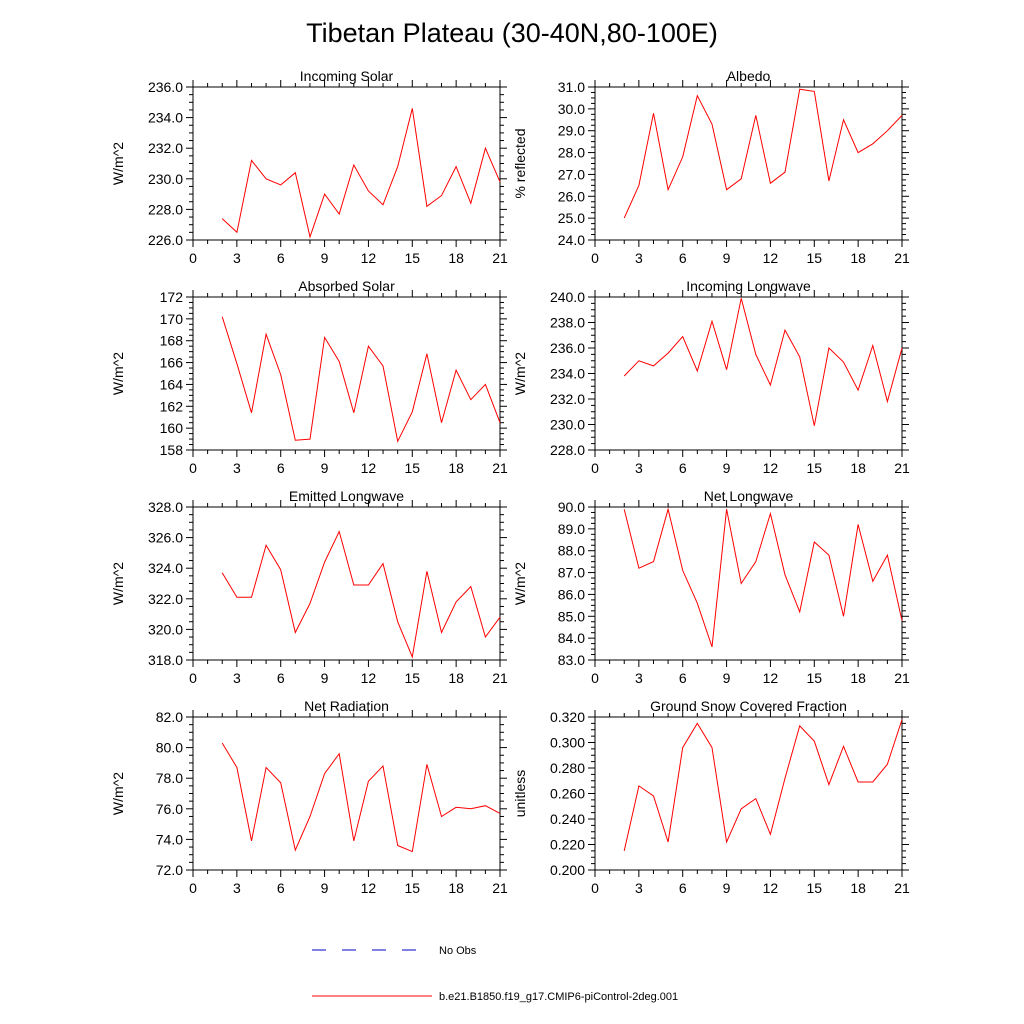 Image resolution: width=1024 pixels, height=1024 pixels. I want to click on y-tick-label: 29.0, so click(571, 131).